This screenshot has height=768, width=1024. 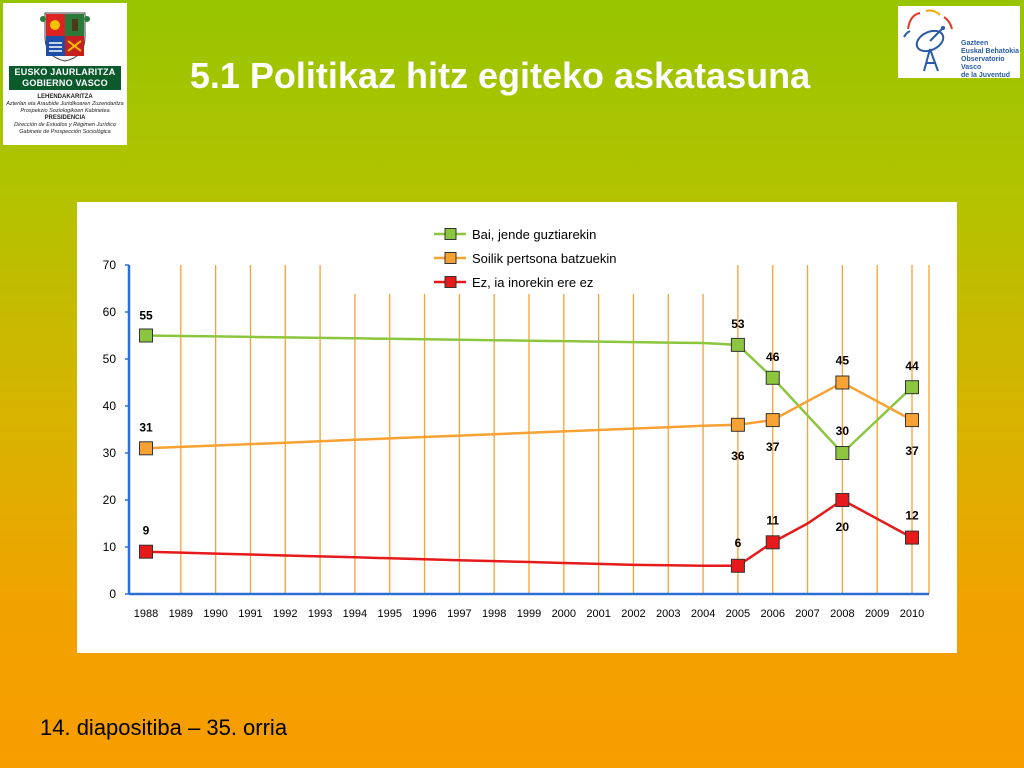 What do you see at coordinates (424, 614) in the screenshot?
I see `x-tick-label: 1996` at bounding box center [424, 614].